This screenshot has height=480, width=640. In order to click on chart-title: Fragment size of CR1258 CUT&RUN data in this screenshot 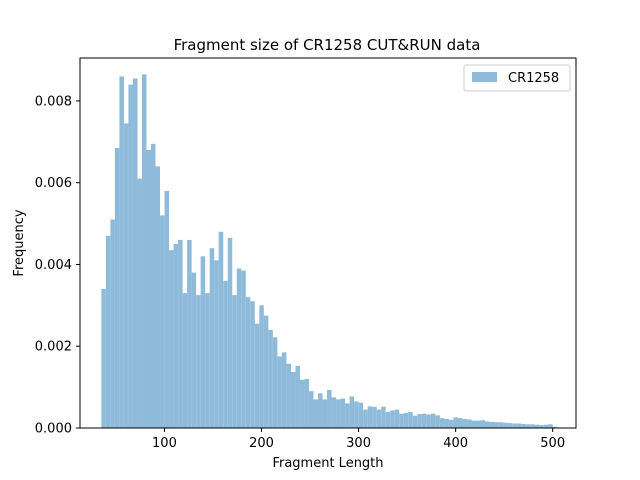, I will do `click(327, 45)`.